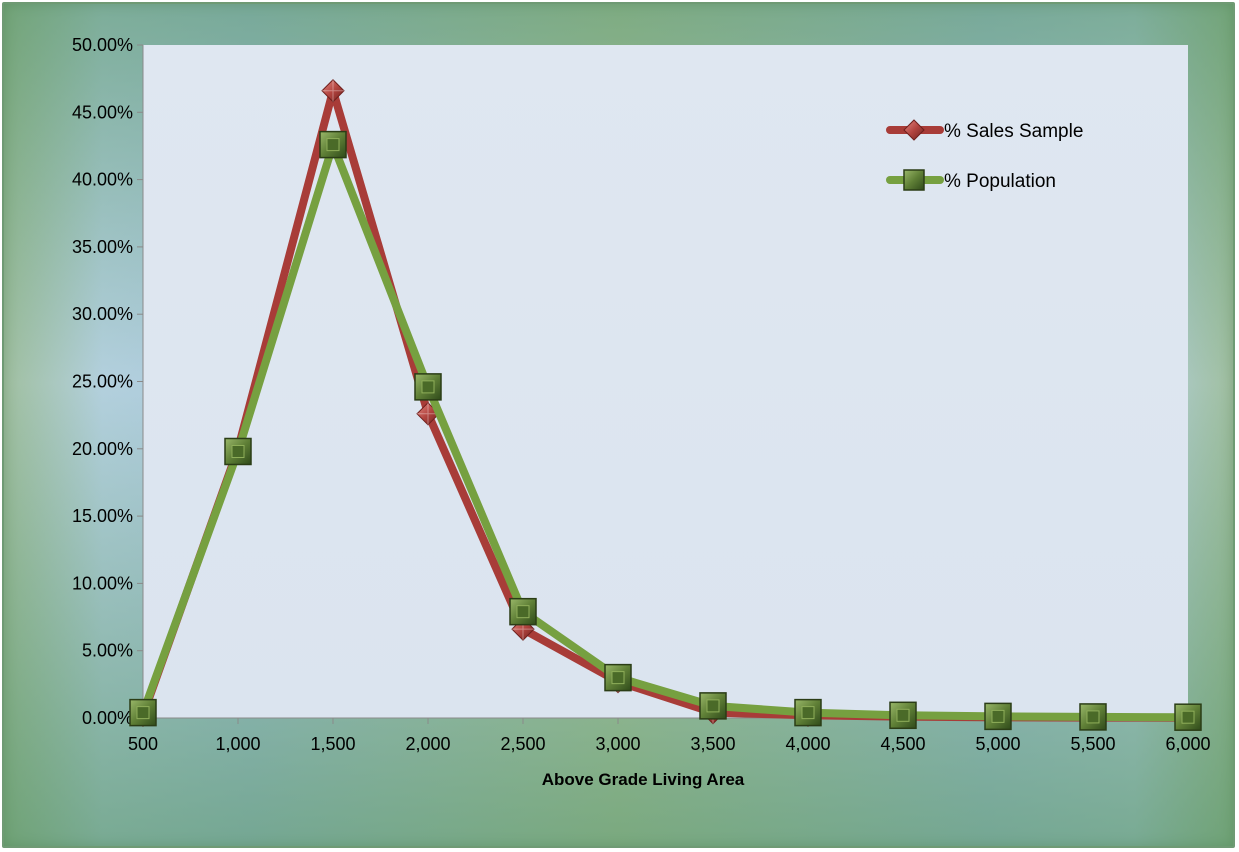 This screenshot has height=852, width=1239. What do you see at coordinates (643, 779) in the screenshot?
I see `x-axis-title: Above Grade Living Area` at bounding box center [643, 779].